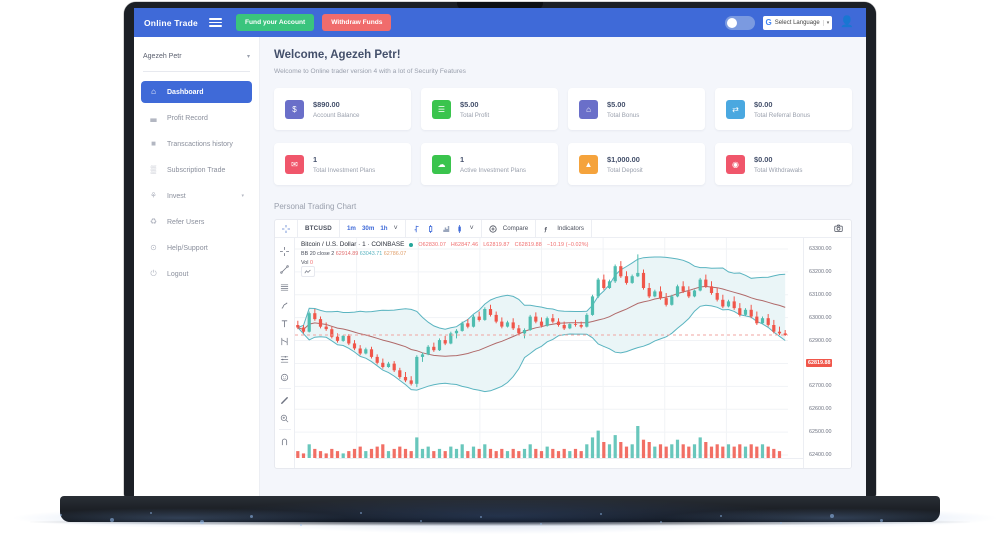 This screenshot has height=539, width=1000. Describe the element at coordinates (489, 164) in the screenshot. I see `stat-card: ☁ 1 Active Investment Plans` at that location.